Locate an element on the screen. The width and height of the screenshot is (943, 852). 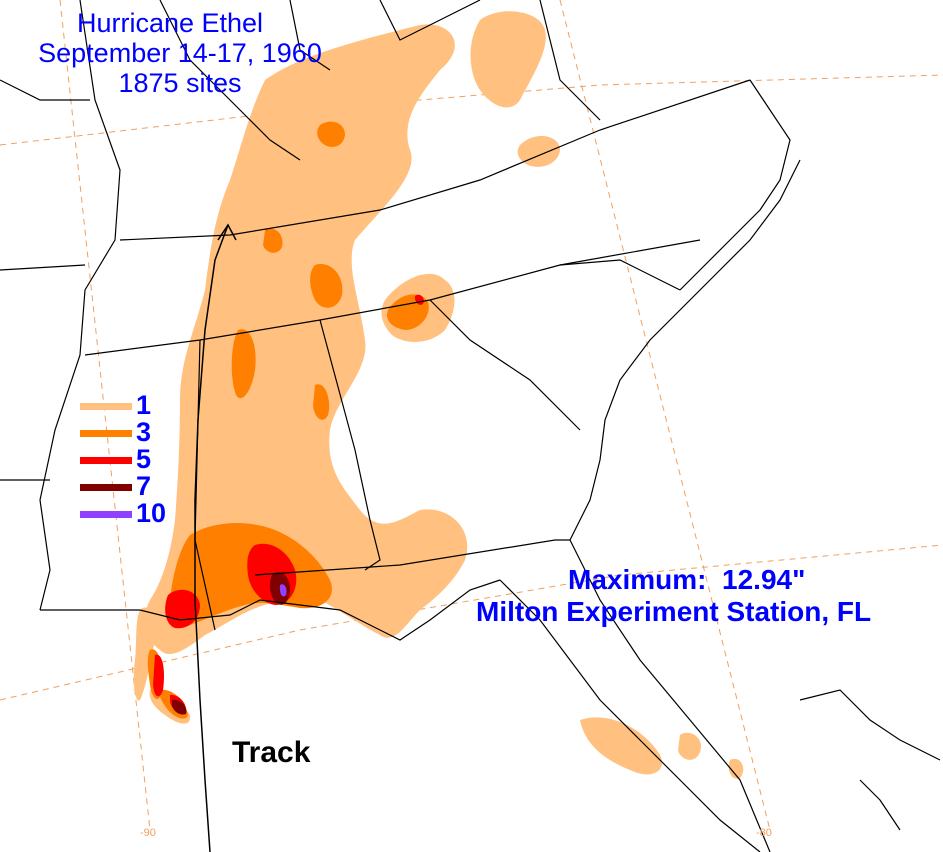
legend-label: 1 is located at coordinates (144, 405).